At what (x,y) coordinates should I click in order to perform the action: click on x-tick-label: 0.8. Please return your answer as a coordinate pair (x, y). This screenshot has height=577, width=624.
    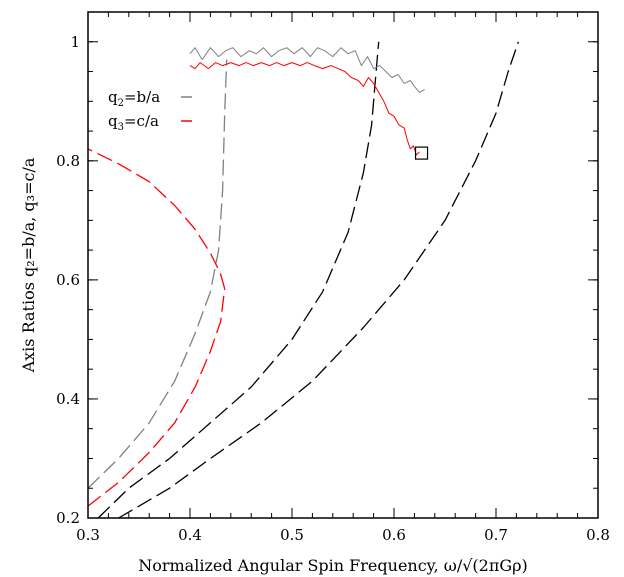
    Looking at the image, I should click on (598, 535).